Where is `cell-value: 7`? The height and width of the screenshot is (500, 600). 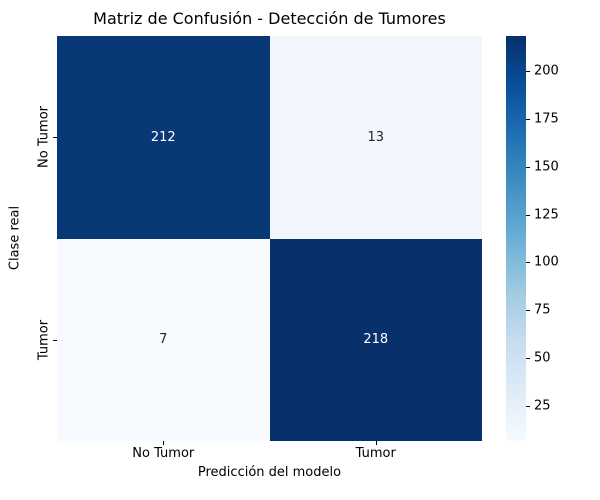
cell-value: 7 is located at coordinates (163, 340).